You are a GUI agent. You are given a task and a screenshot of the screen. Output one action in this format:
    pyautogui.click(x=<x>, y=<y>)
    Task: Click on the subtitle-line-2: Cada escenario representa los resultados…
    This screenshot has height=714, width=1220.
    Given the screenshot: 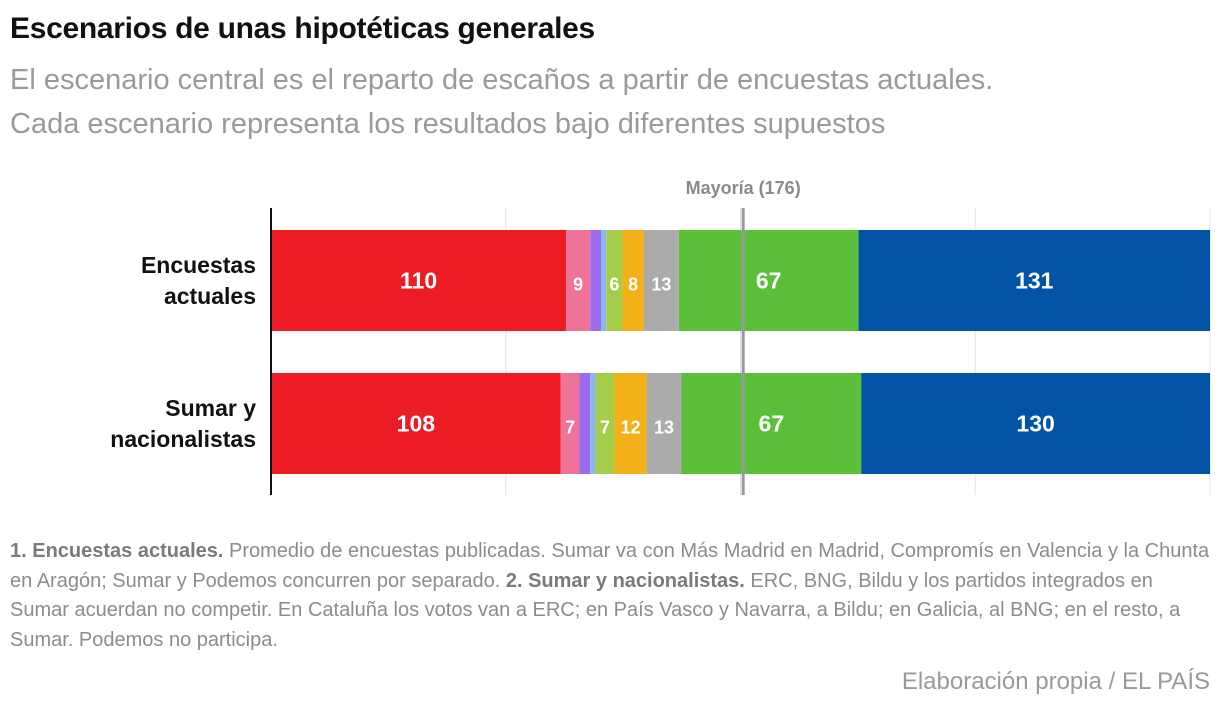 What is the action you would take?
    pyautogui.click(x=448, y=124)
    